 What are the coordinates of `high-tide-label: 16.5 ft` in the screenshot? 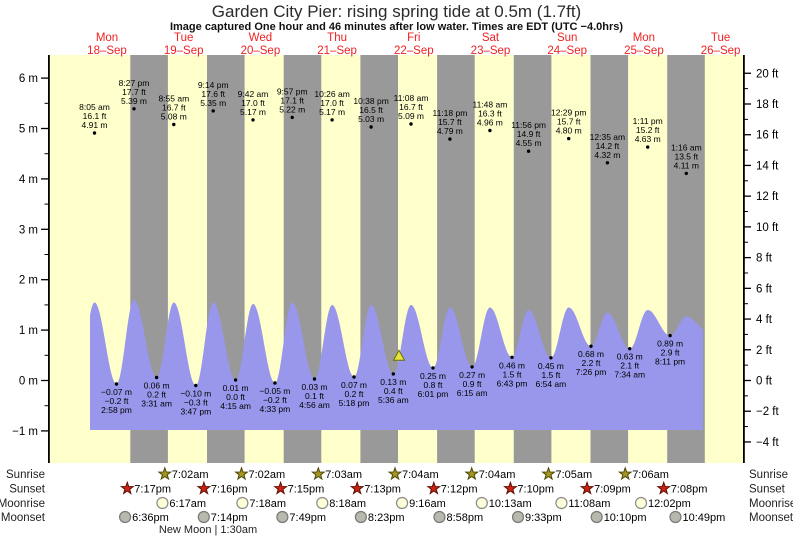 It's located at (371, 110).